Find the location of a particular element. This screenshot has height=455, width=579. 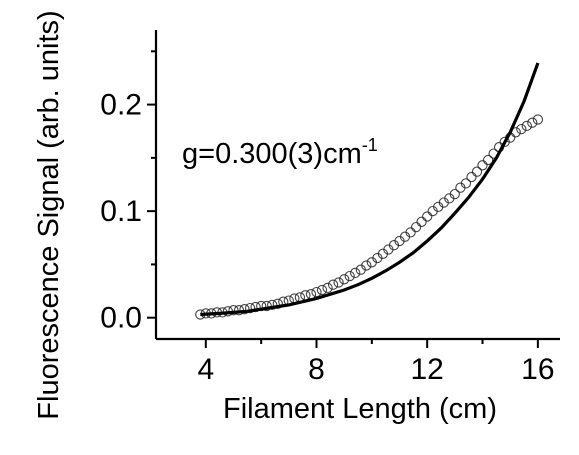

y-tick-label: 0.1 is located at coordinates (121, 211).